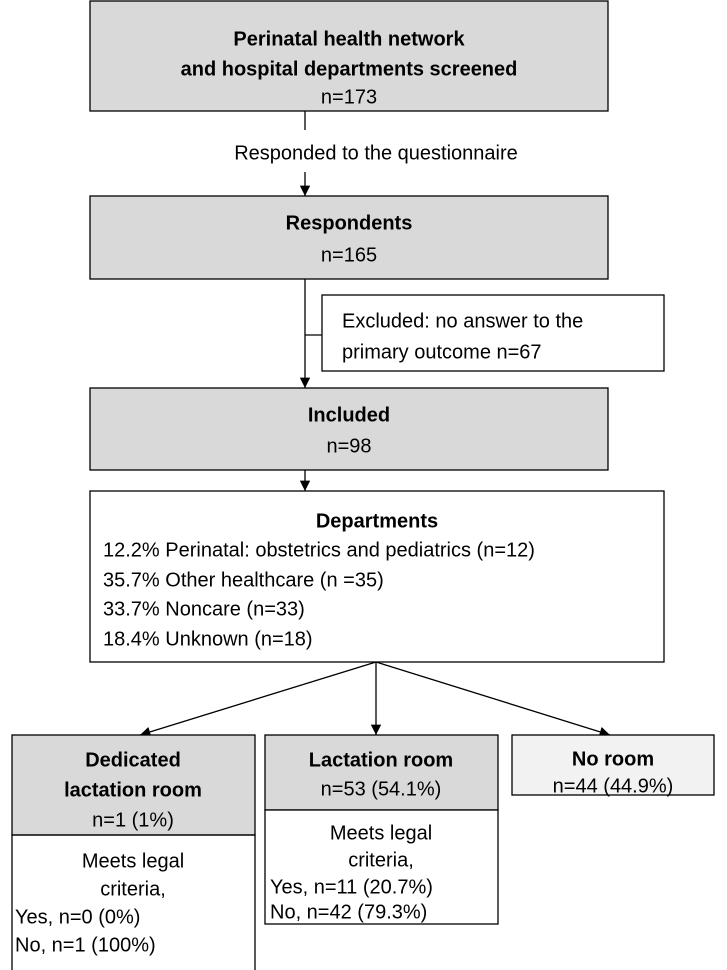 The width and height of the screenshot is (727, 970). What do you see at coordinates (613, 786) in the screenshot?
I see `box-text: n=44 (44.9%)` at bounding box center [613, 786].